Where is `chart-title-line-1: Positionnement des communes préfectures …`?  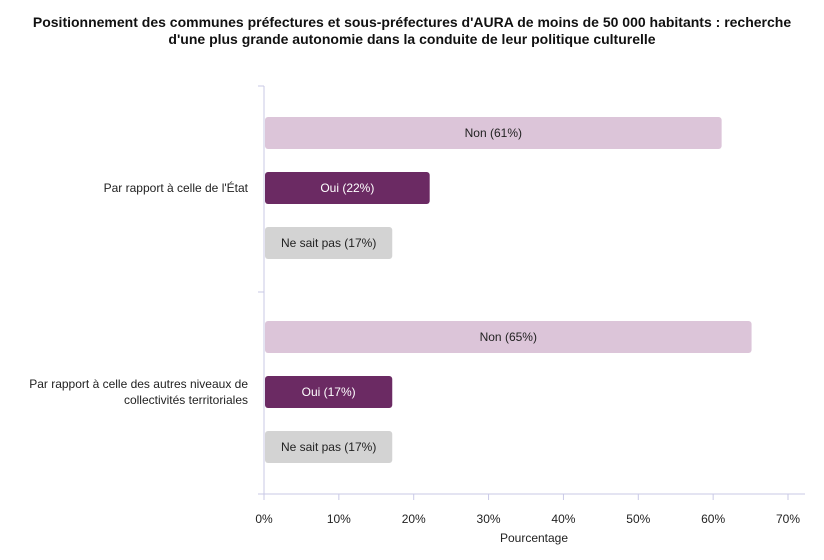 chart-title-line-1: Positionnement des communes préfectures … is located at coordinates (412, 22).